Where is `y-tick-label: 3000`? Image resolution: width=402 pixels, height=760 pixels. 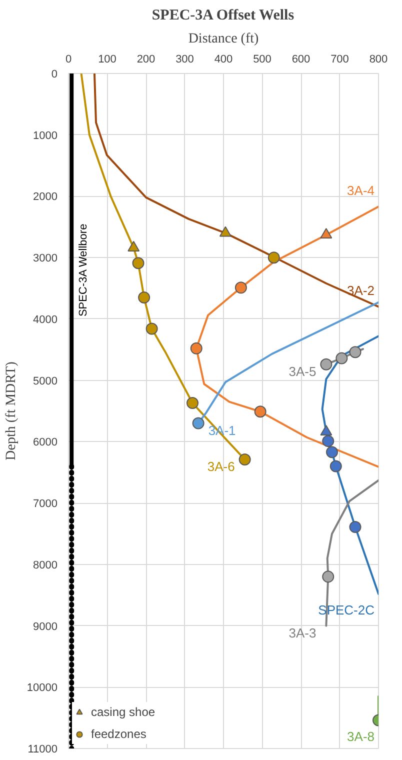 y-tick-label: 3000 is located at coordinates (45, 258).